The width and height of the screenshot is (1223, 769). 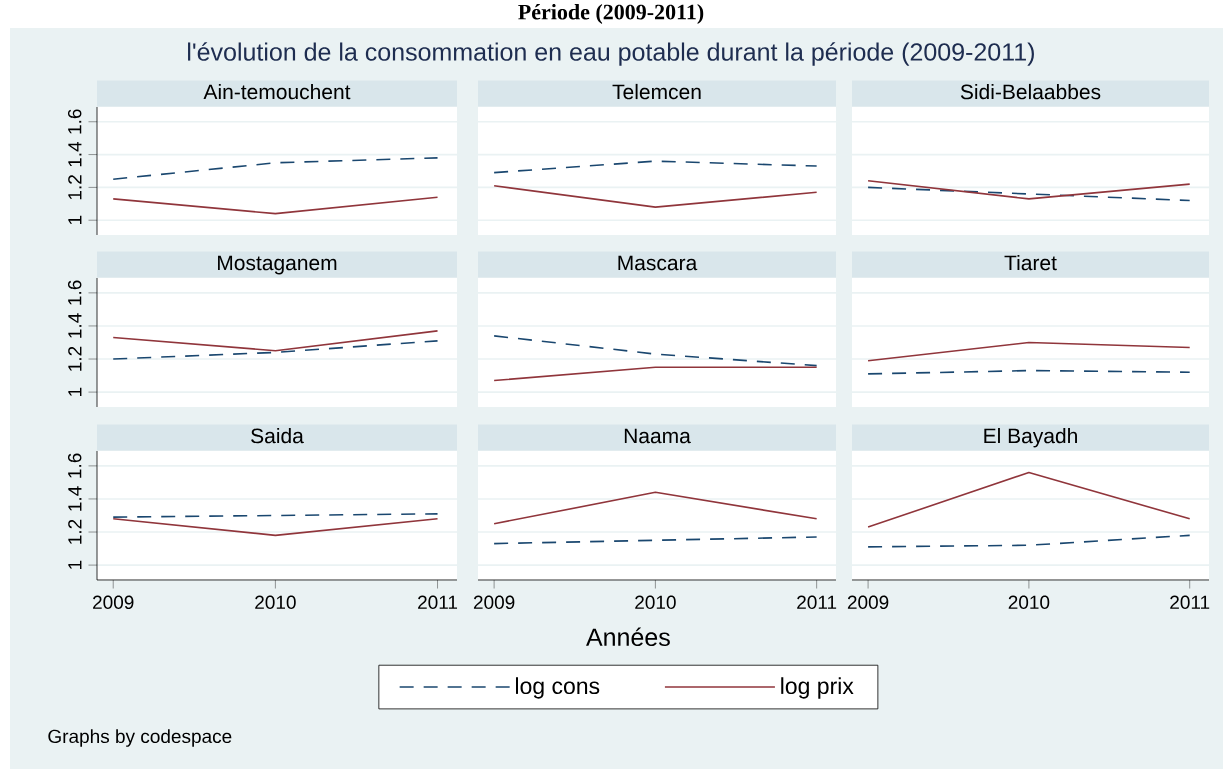 I want to click on chart-title: Sidi-Belaabbes, so click(x=1030, y=91).